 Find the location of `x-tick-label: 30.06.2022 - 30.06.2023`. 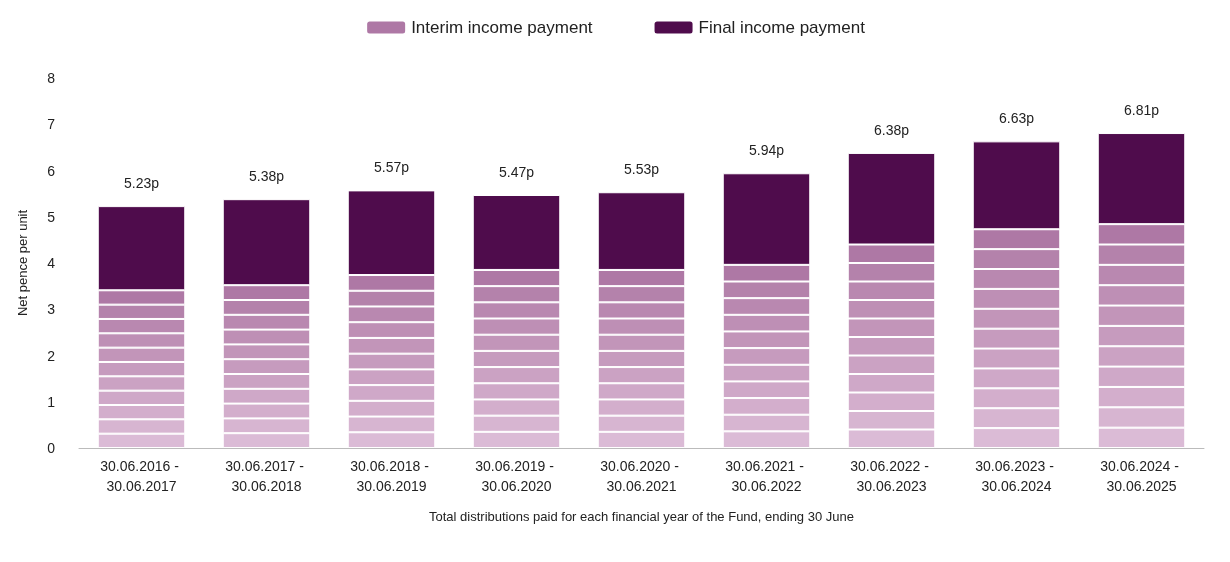

x-tick-label: 30.06.2022 - 30.06.2023 is located at coordinates (891, 476).